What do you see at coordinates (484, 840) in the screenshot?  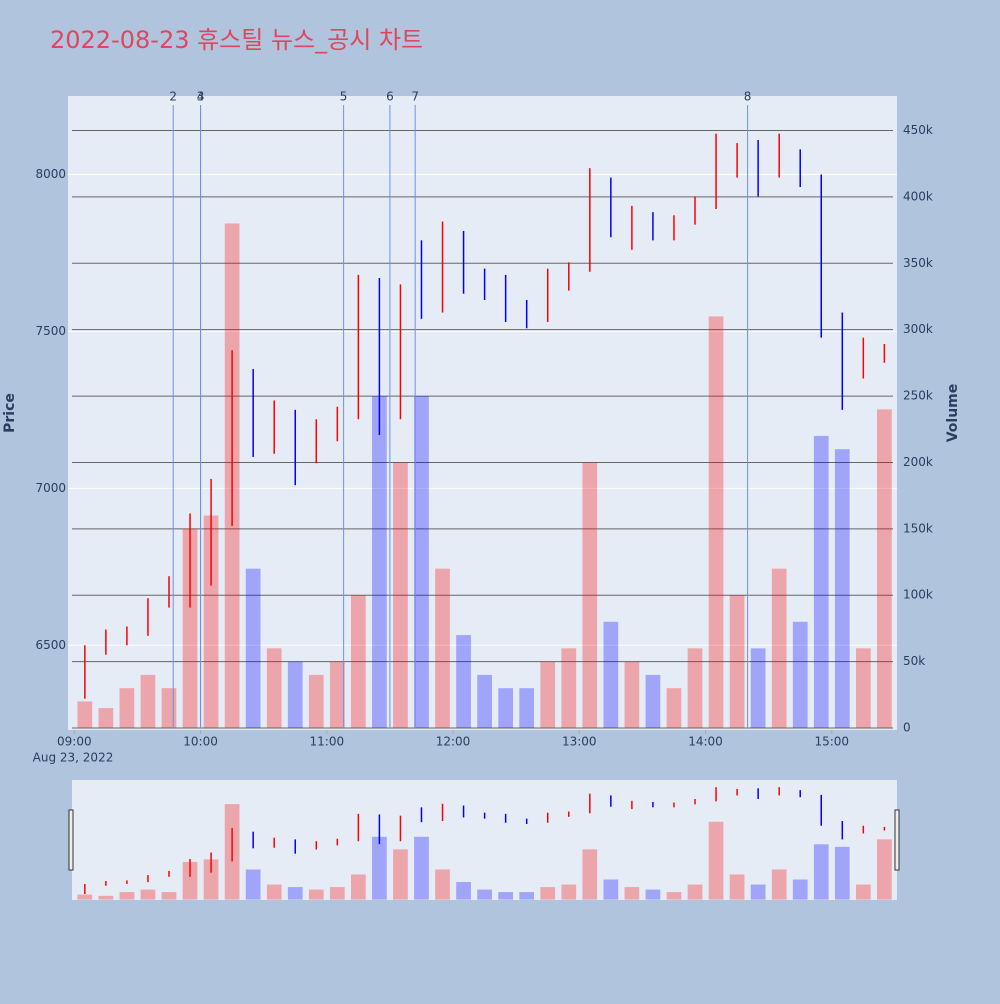 I see `range-slider` at bounding box center [484, 840].